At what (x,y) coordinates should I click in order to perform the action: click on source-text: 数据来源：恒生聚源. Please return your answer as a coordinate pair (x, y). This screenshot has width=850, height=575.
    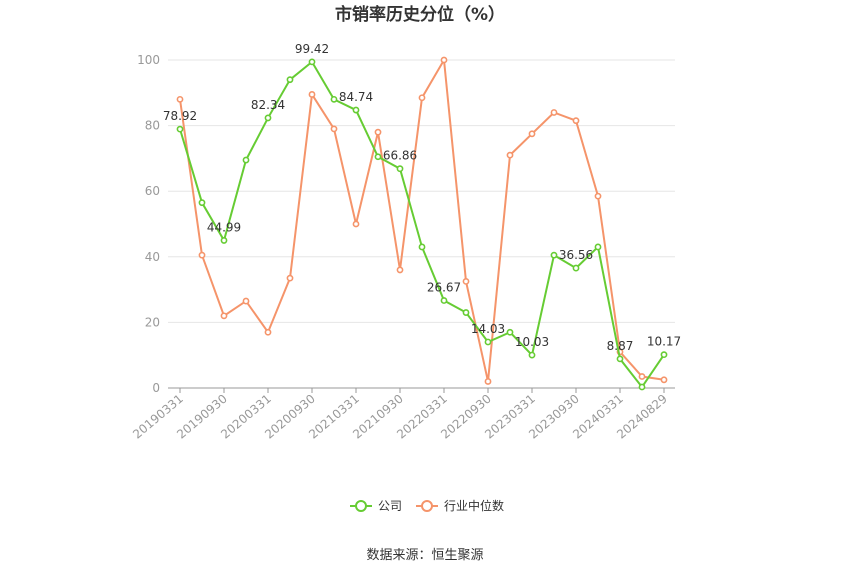
    Looking at the image, I should click on (424, 555).